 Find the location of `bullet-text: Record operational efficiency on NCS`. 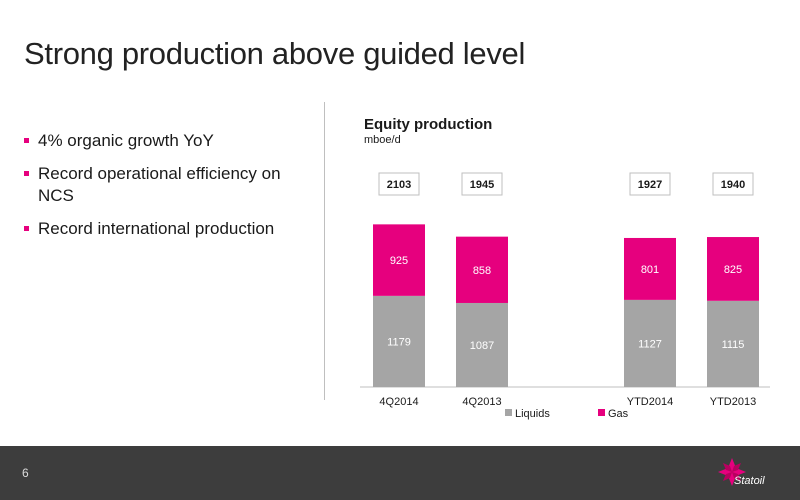

bullet-text: Record operational efficiency on NCS is located at coordinates (159, 184).